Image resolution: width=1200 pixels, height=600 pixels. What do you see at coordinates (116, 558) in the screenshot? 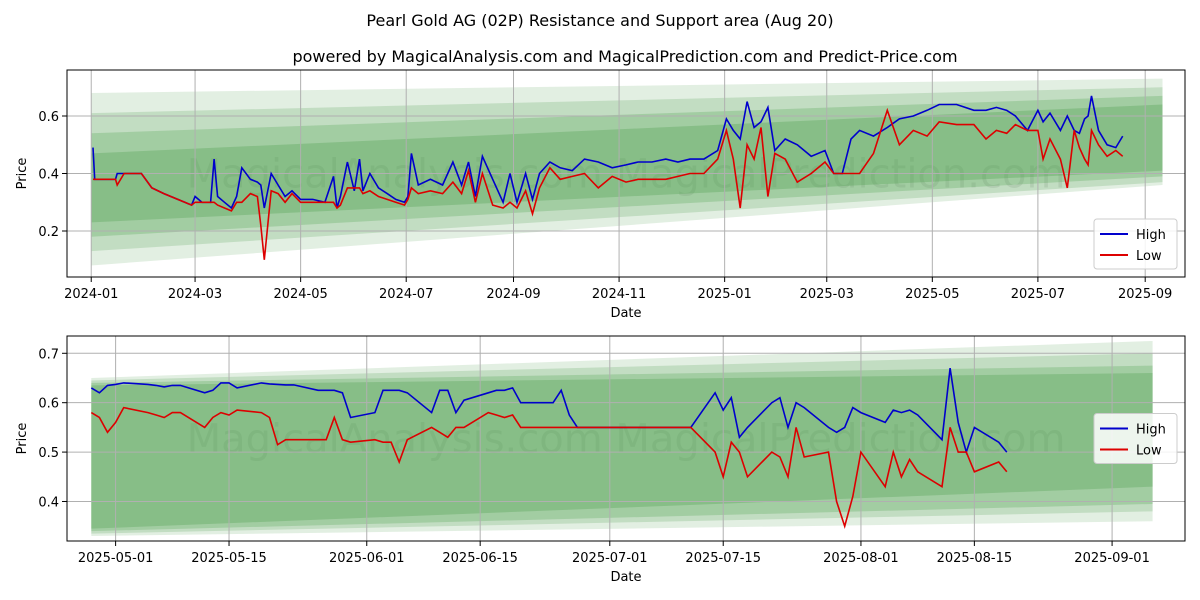
I see `x-tick-label: 2025-05-01` at bounding box center [116, 558].